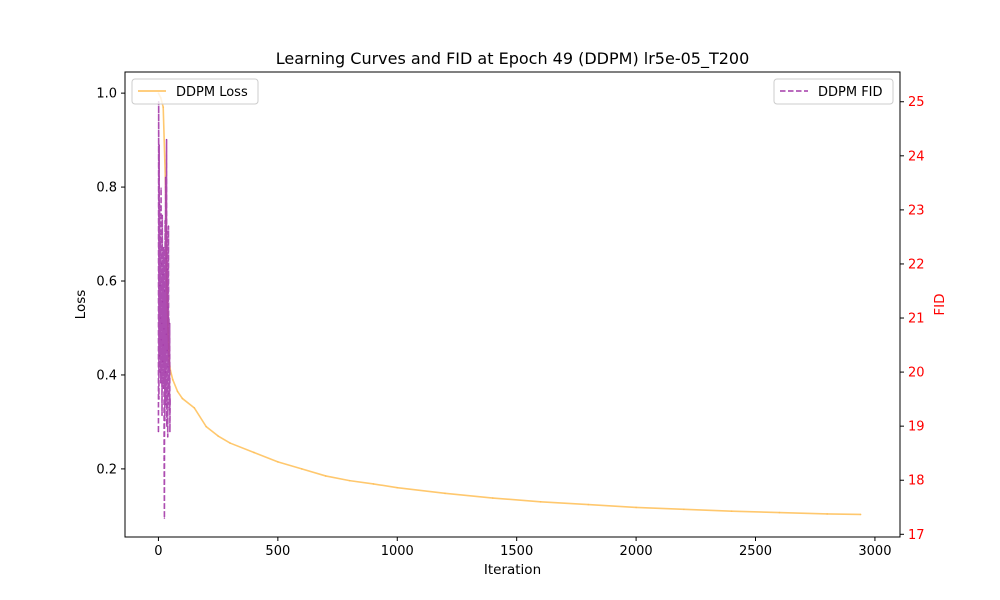 The height and width of the screenshot is (600, 1000). What do you see at coordinates (106, 188) in the screenshot?
I see `y-tick-label: 0.8` at bounding box center [106, 188].